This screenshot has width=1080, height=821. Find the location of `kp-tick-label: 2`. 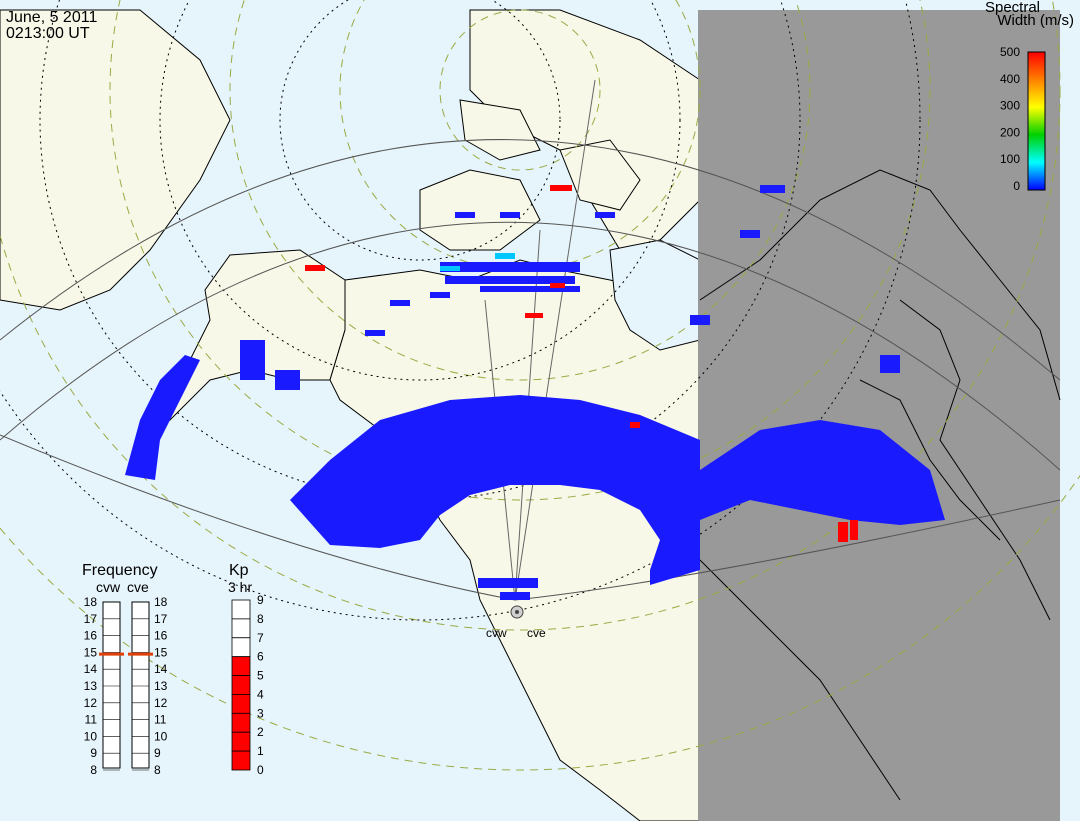

kp-tick-label: 2 is located at coordinates (260, 732).